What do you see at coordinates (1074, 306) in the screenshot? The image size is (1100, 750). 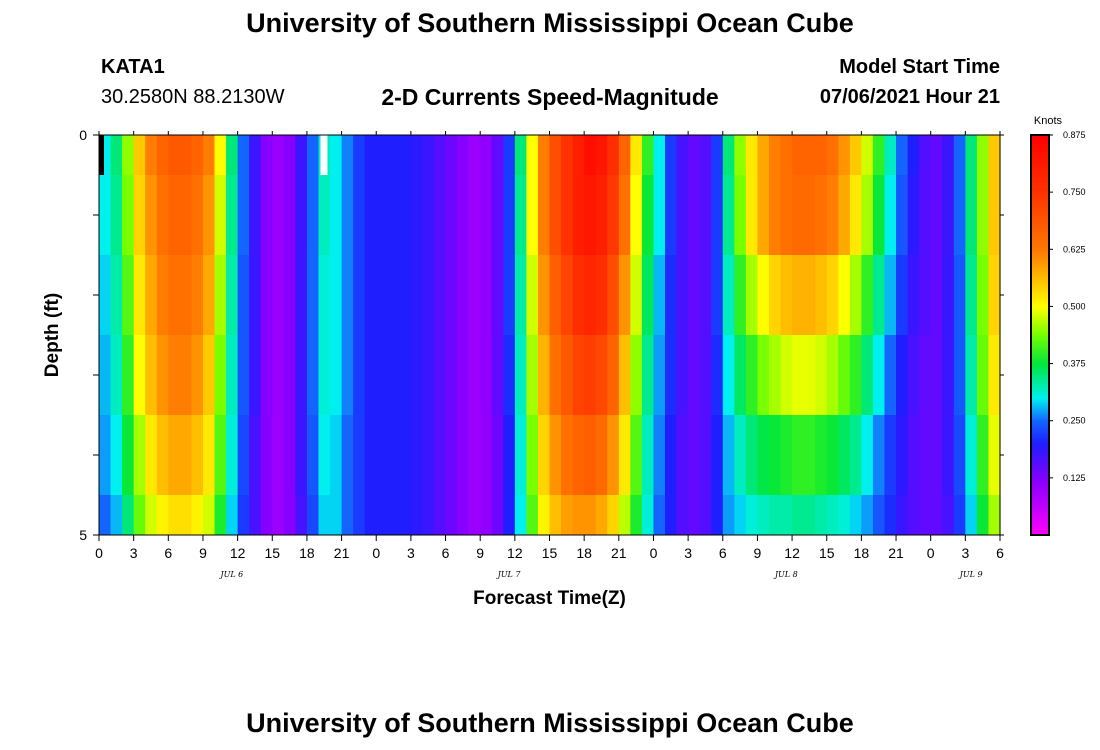 I see `colorbar-tick-label: 0.500` at bounding box center [1074, 306].